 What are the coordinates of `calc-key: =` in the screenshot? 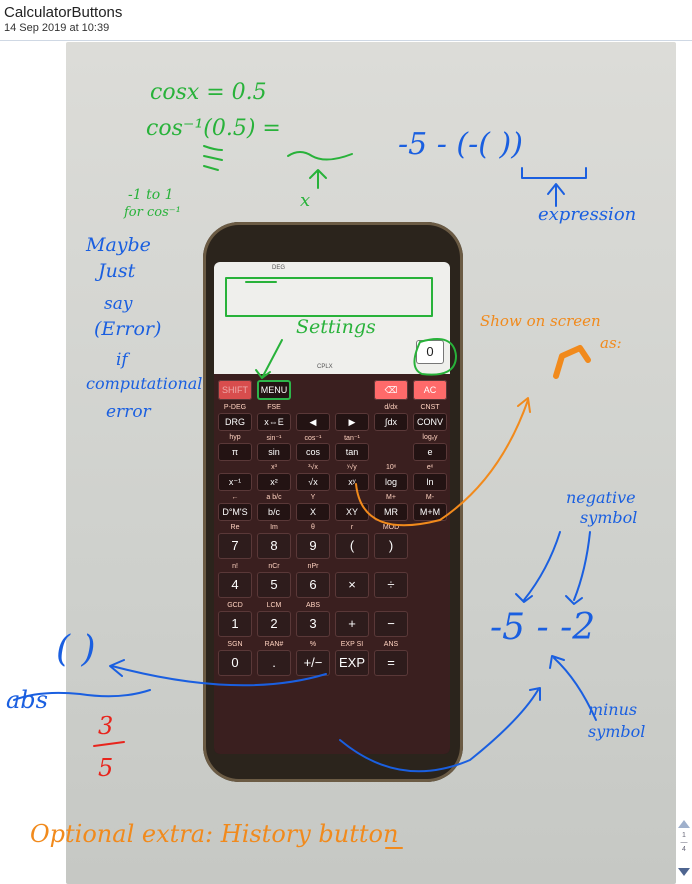 It's located at (391, 663).